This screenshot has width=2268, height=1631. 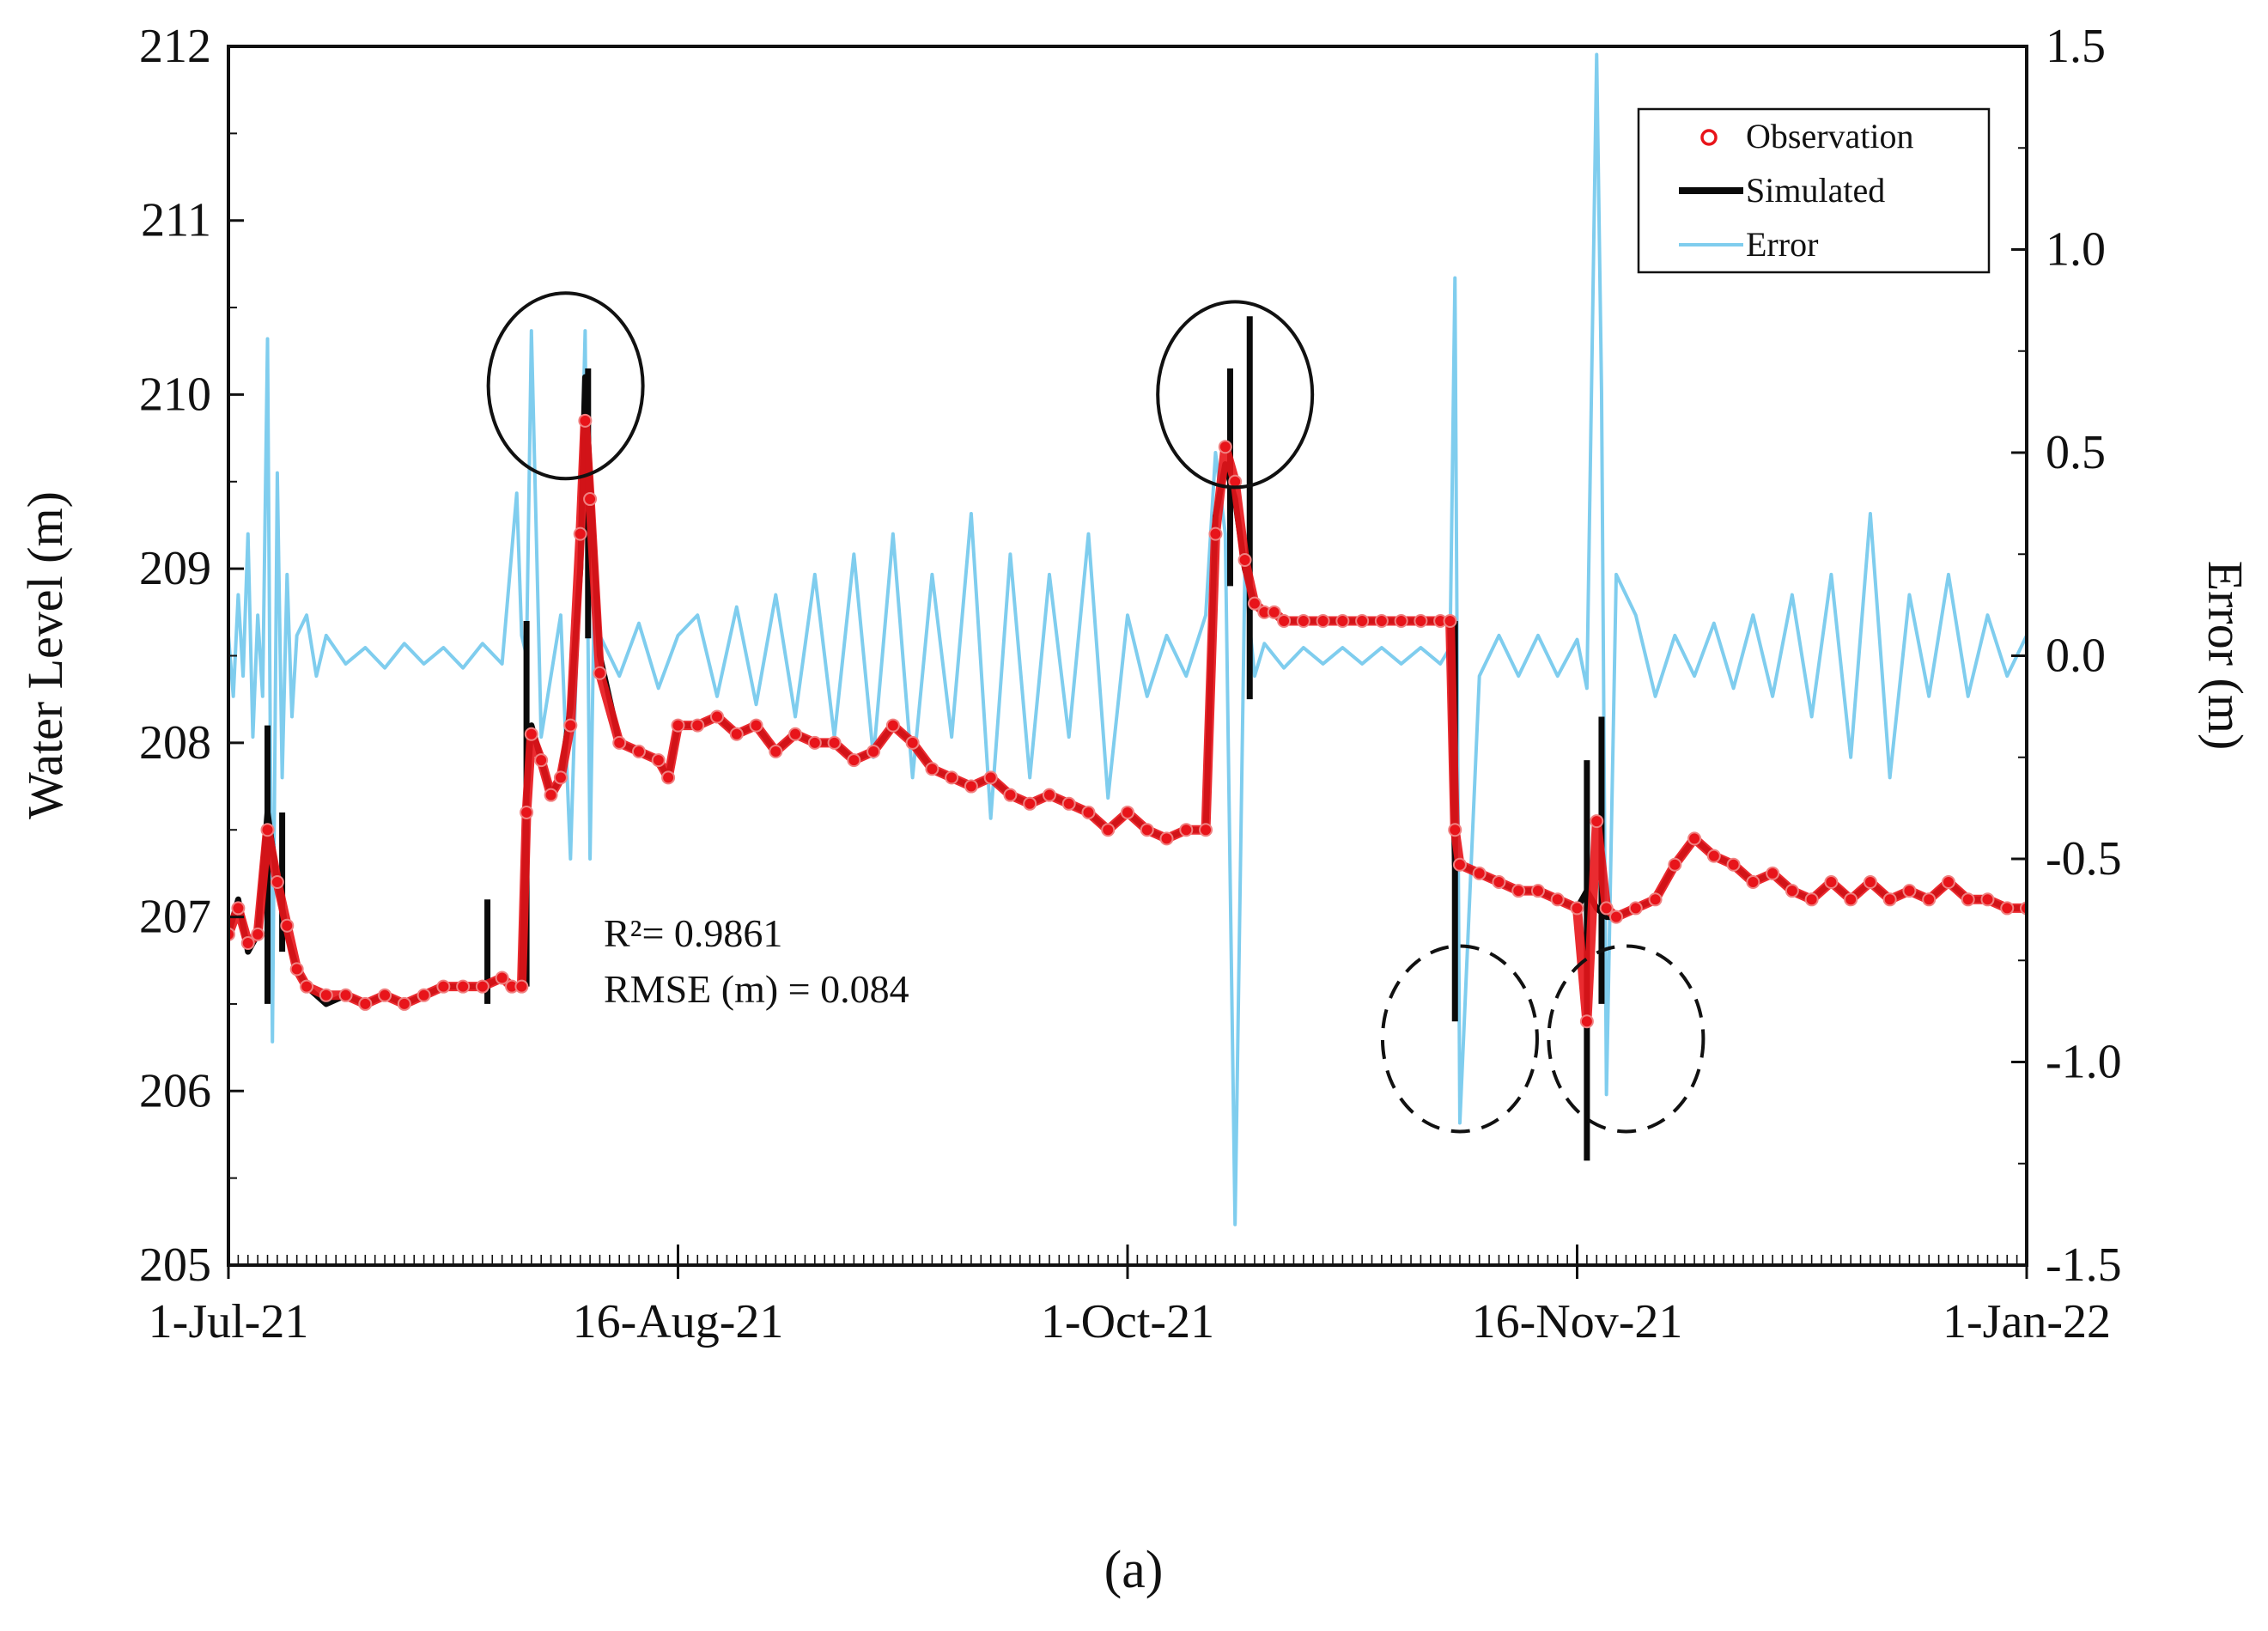 I want to click on y2-tick-label: -1.0, so click(x=2084, y=1062).